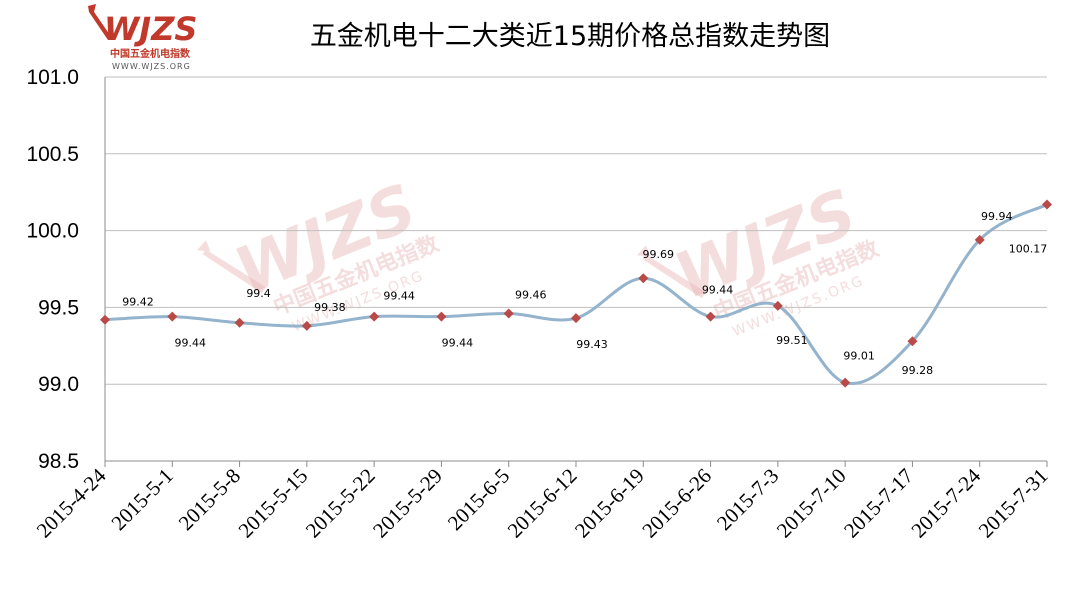 The image size is (1069, 599). I want to click on y-tick-label: 98.5, so click(58, 461).